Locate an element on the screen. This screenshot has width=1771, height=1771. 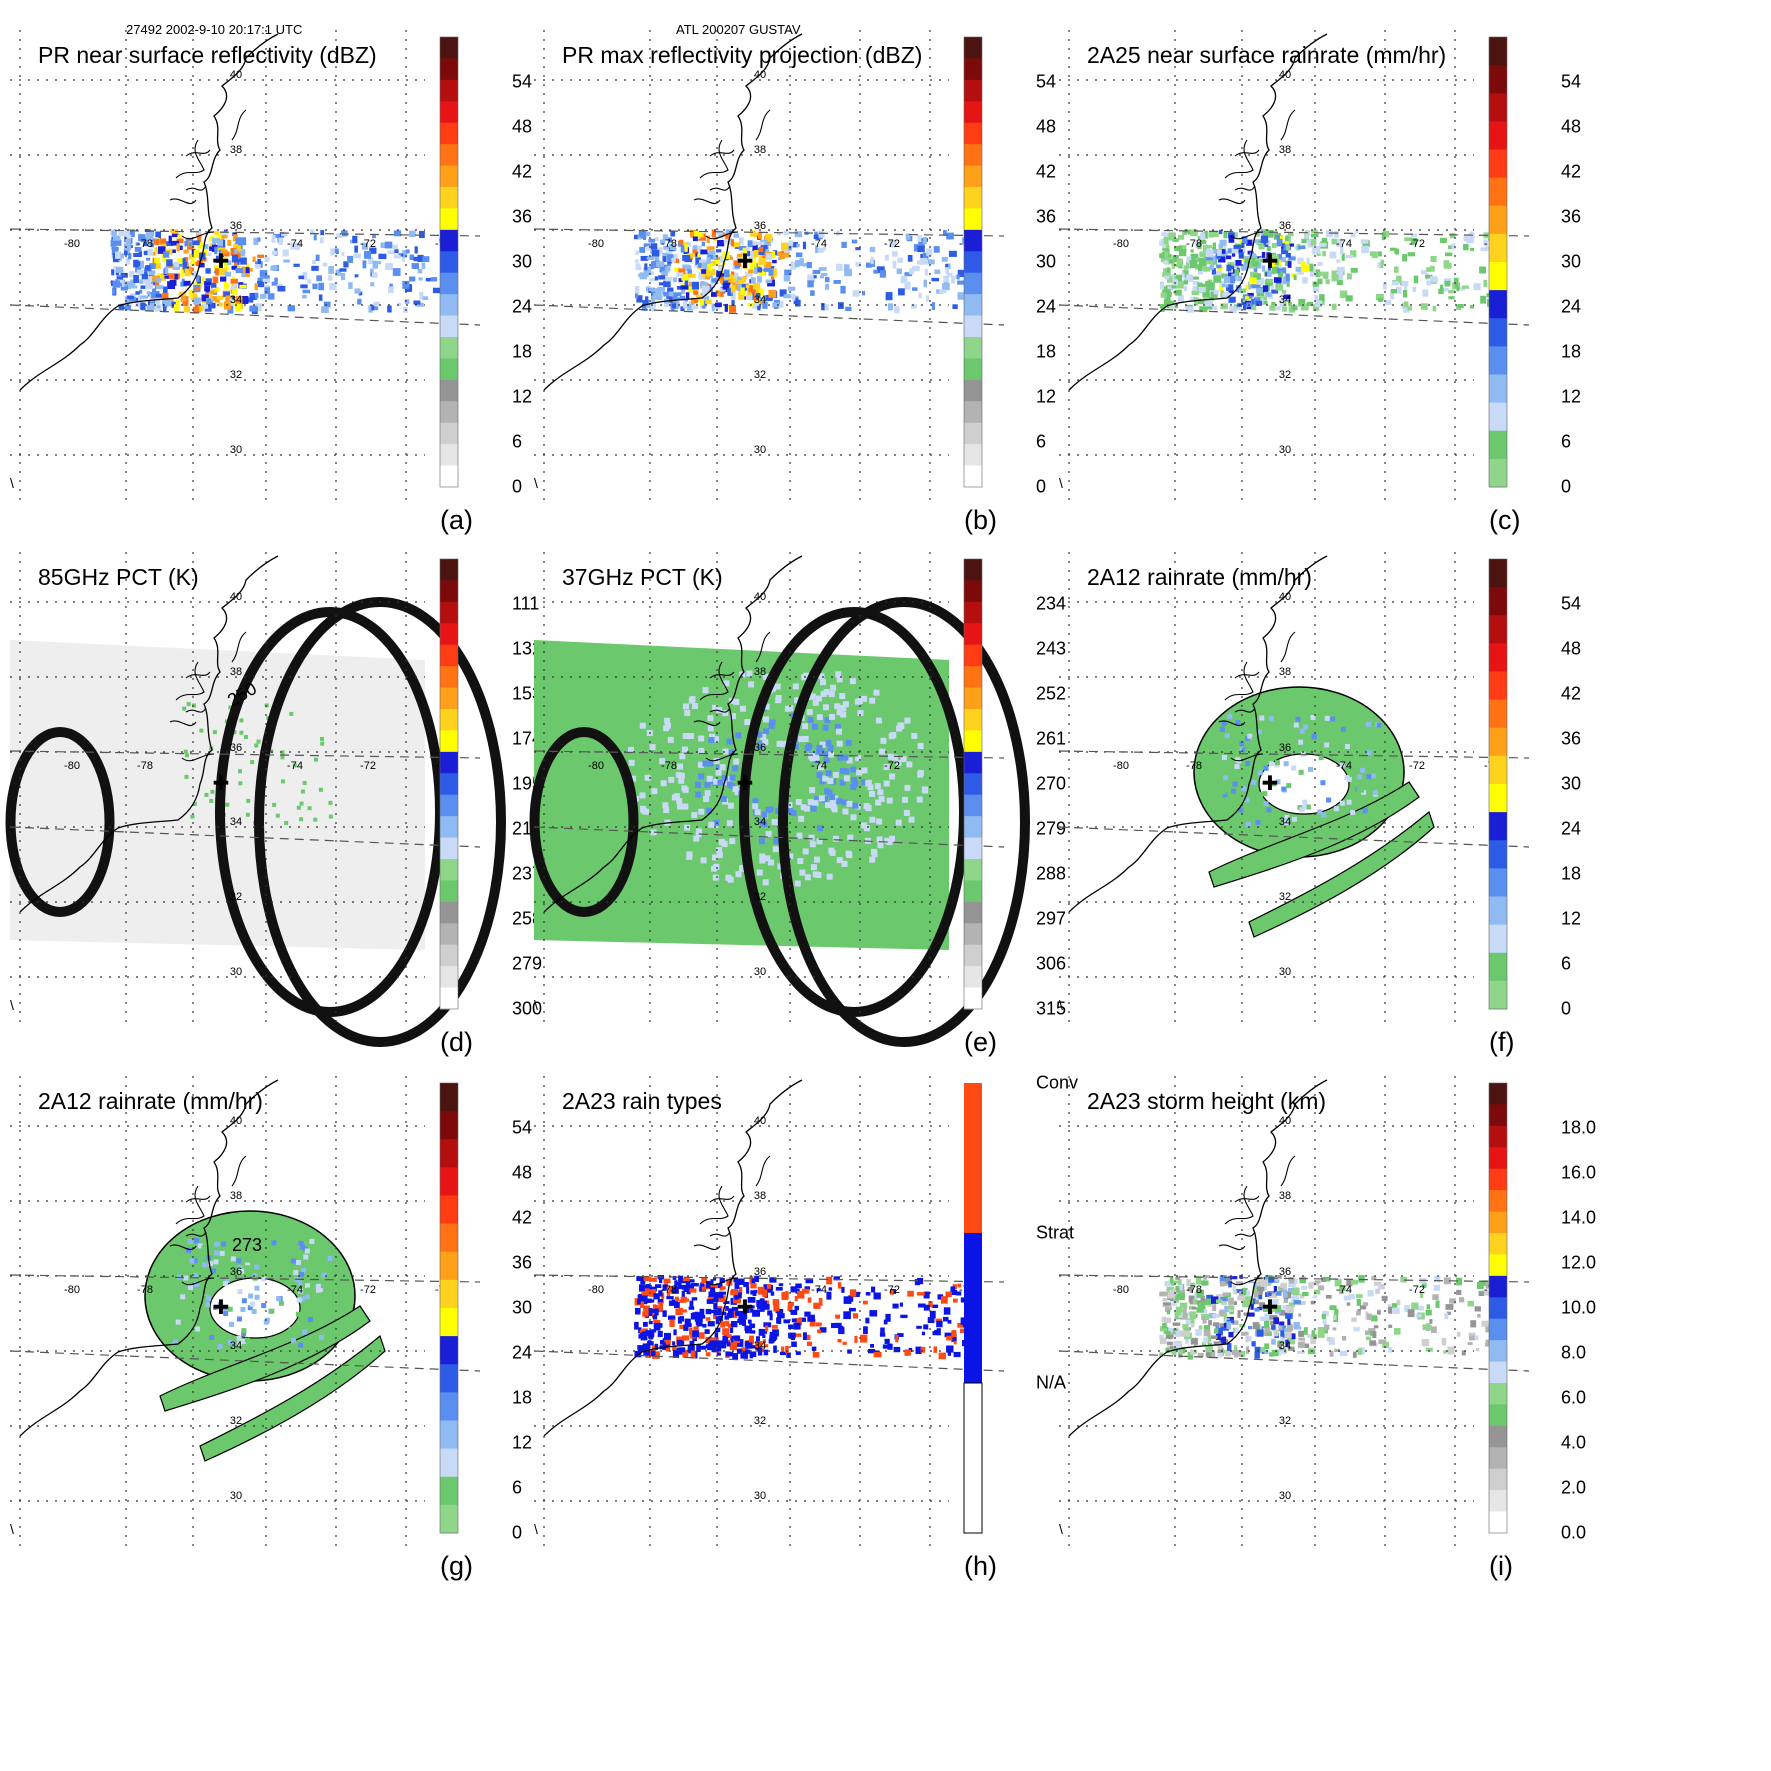
colorbar-tick-label: Conv is located at coordinates (1057, 1082).